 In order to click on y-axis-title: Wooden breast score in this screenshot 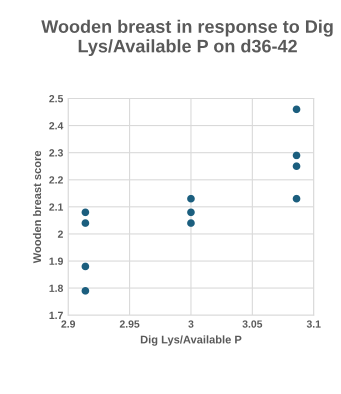, I will do `click(37, 207)`.